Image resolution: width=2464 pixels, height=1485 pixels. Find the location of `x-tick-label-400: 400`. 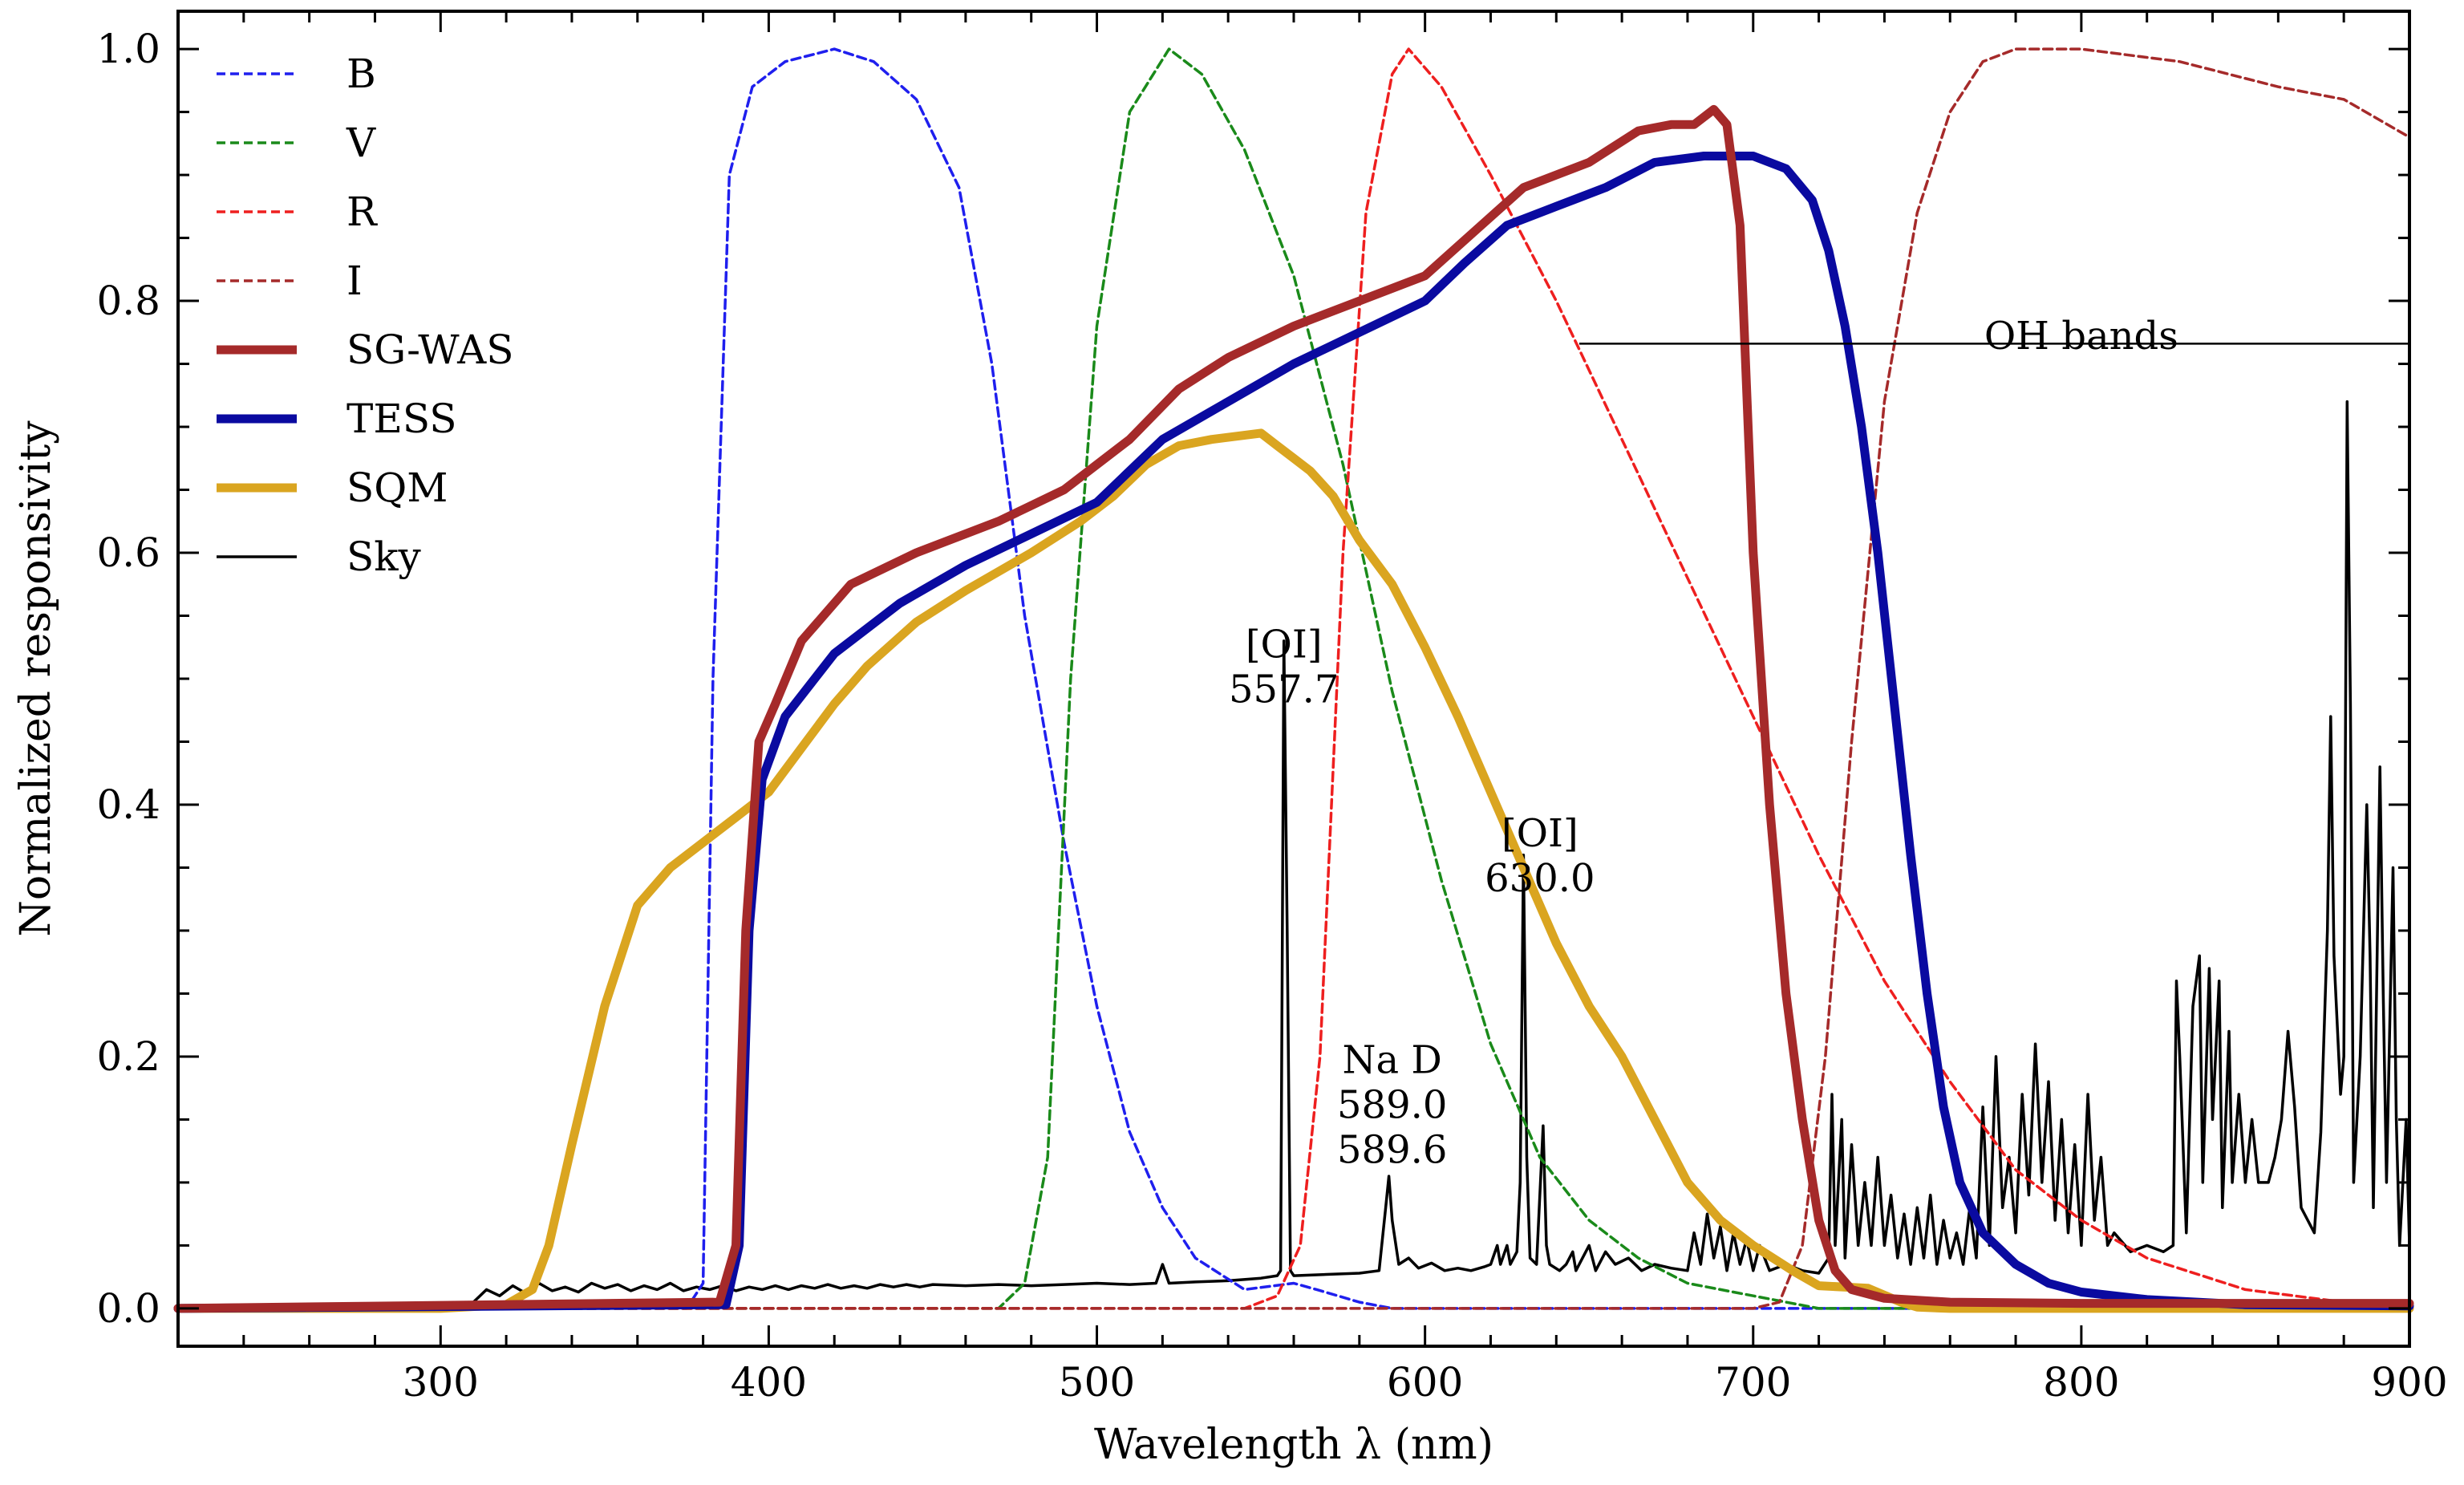

x-tick-label-400: 400 is located at coordinates (769, 1382).